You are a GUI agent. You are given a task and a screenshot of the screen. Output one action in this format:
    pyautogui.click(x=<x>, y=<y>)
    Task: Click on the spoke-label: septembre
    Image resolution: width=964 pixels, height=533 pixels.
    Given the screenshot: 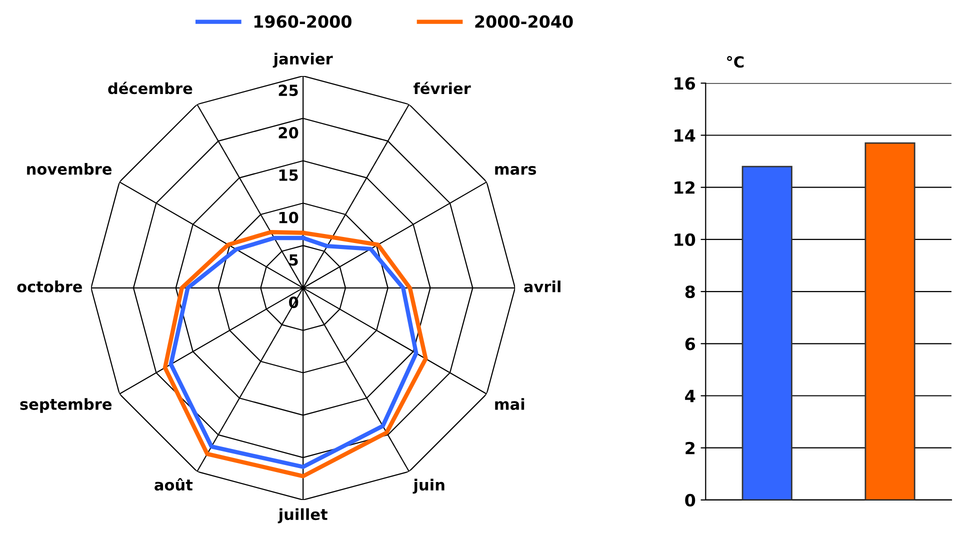 What is the action you would take?
    pyautogui.click(x=66, y=405)
    